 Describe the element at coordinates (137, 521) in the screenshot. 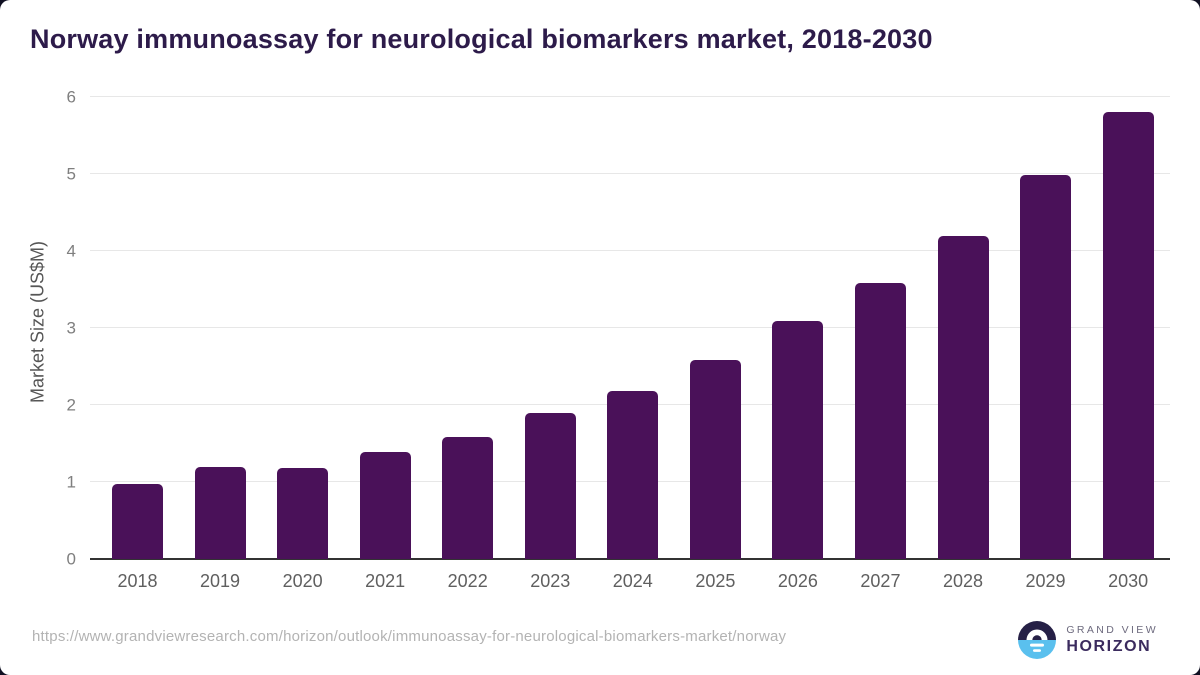

I see `bar-2018` at that location.